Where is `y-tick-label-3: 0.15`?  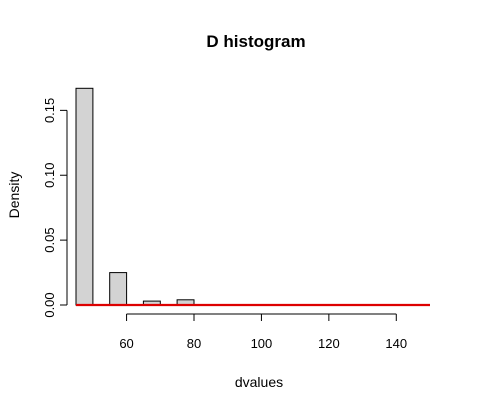 y-tick-label-3: 0.15 is located at coordinates (49, 110).